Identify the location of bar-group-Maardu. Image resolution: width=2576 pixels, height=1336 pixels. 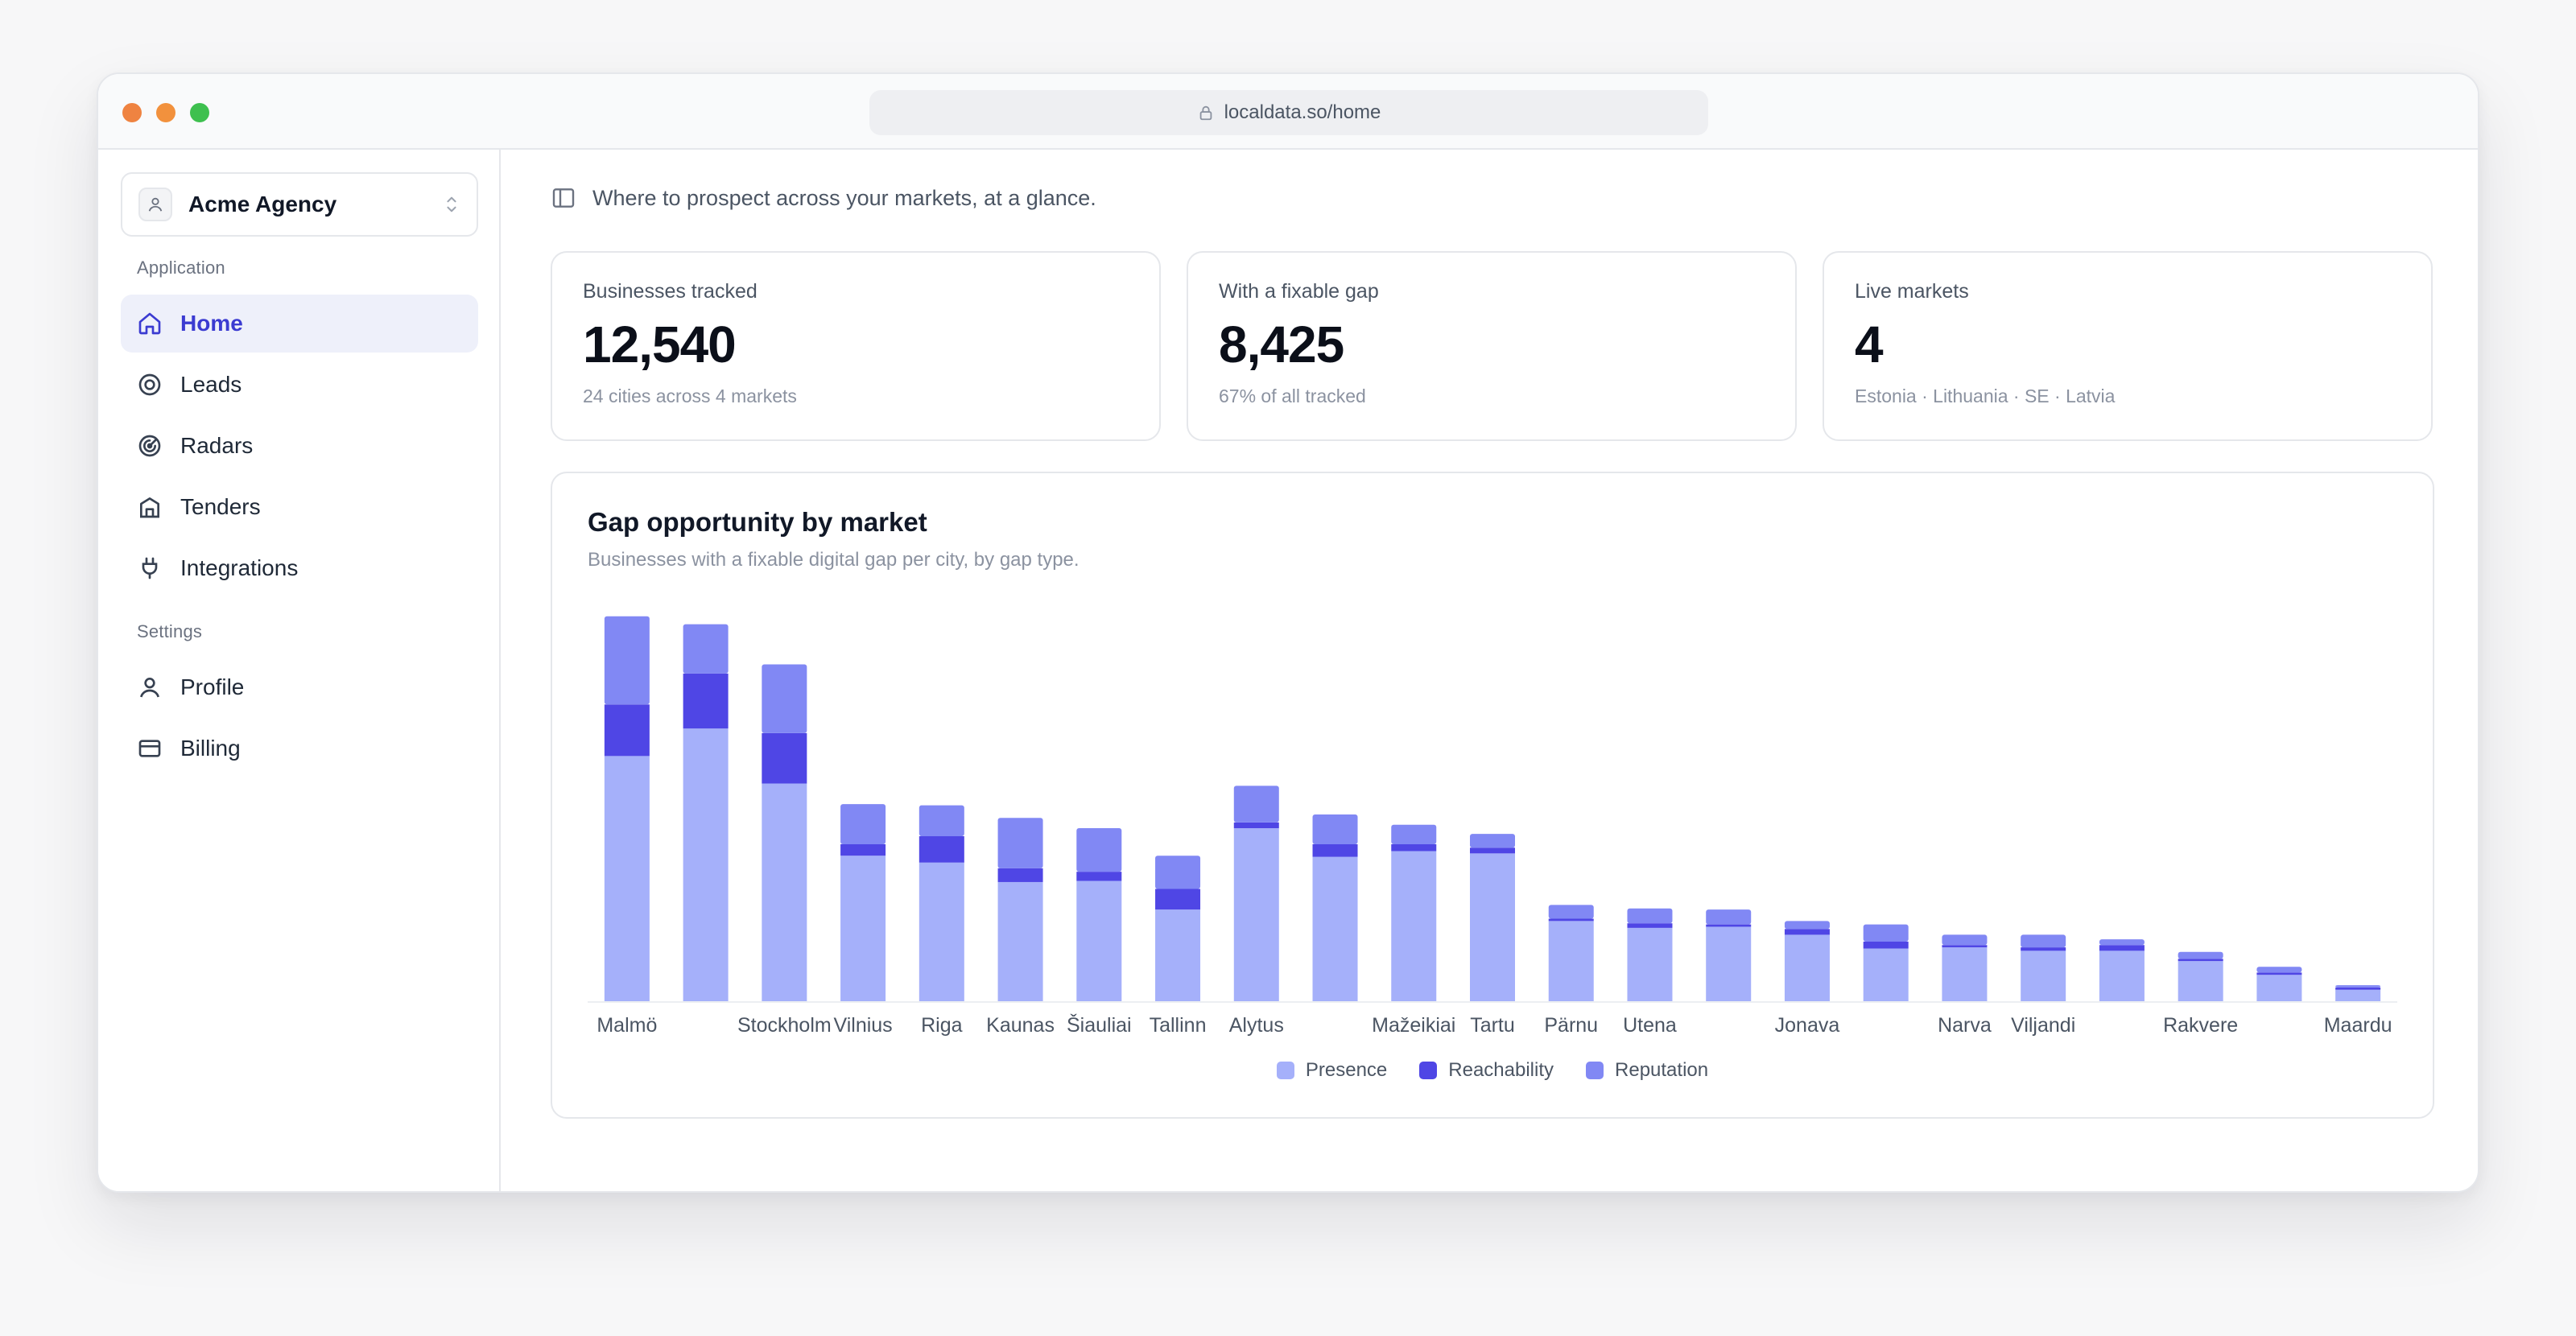
(2358, 993).